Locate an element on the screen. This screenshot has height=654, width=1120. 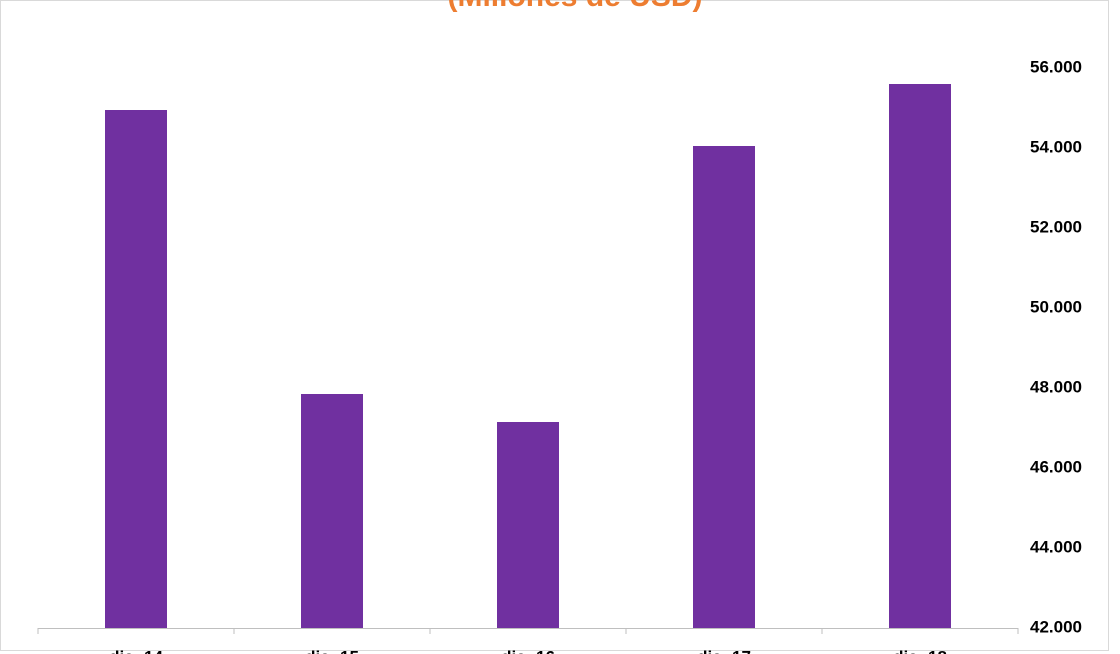
x-tick-label: dic.-14 is located at coordinates (136, 650).